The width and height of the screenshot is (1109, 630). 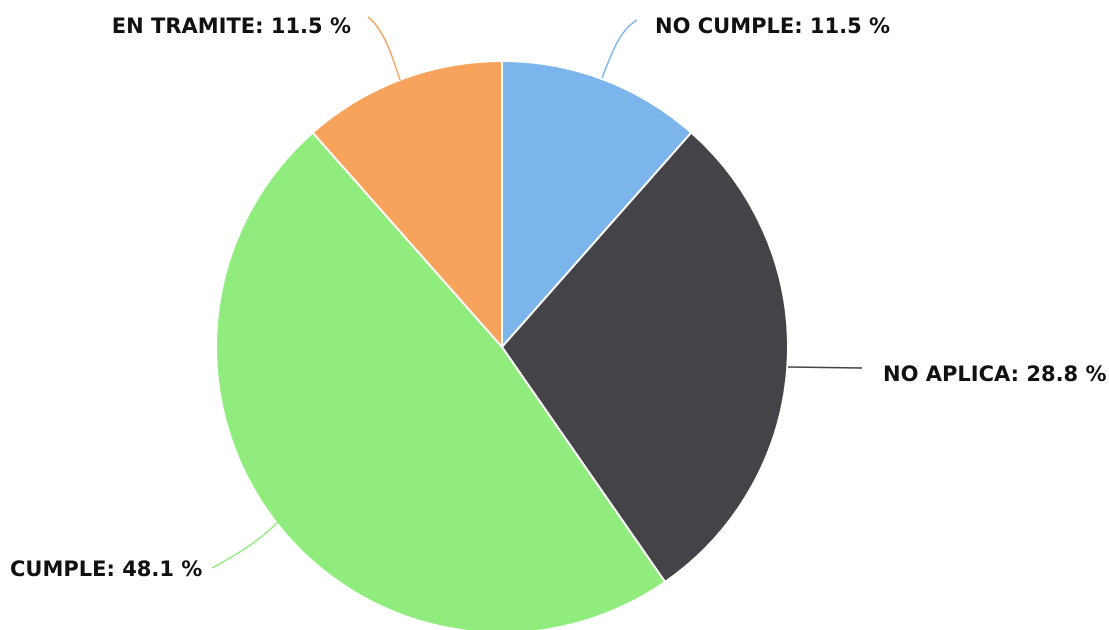 What do you see at coordinates (772, 26) in the screenshot?
I see `data-label-no-cumple: NO CUMPLE: 11.5 %` at bounding box center [772, 26].